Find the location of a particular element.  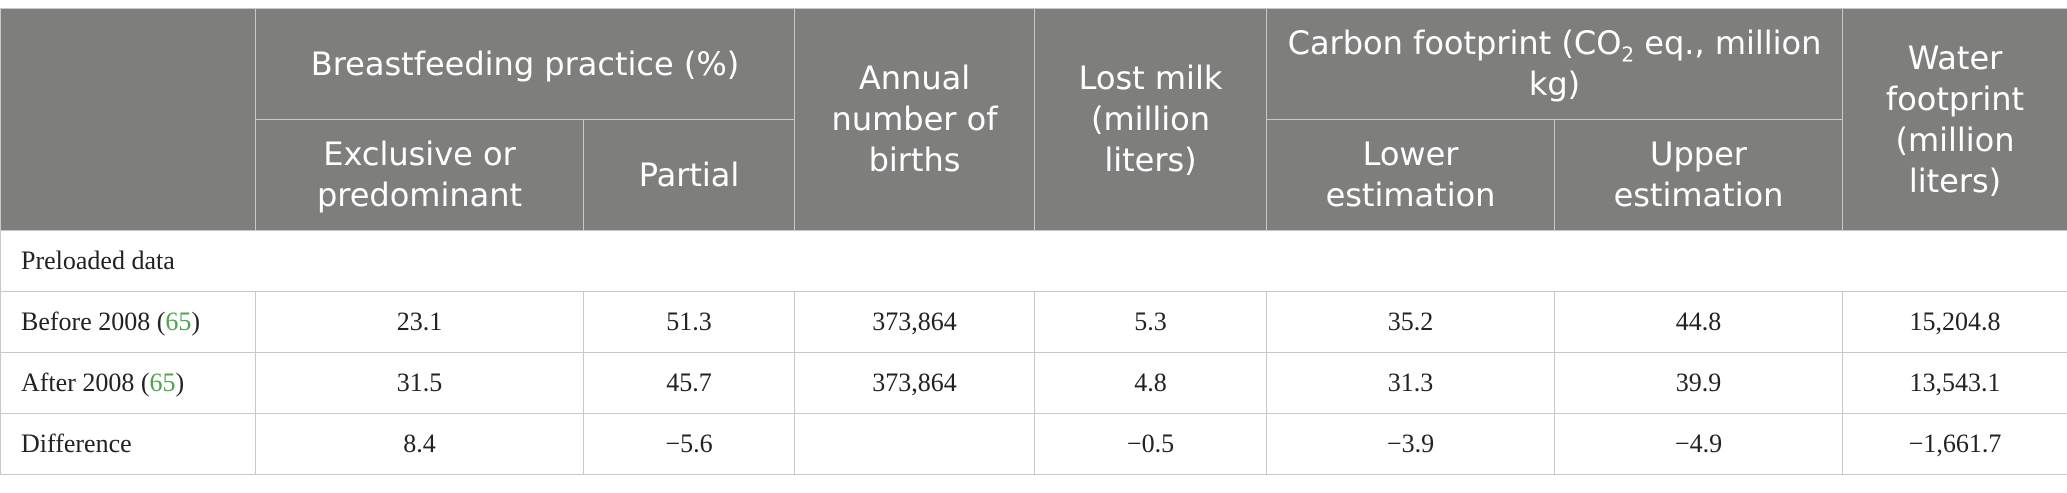

header-lost-milk: Lost milk (million liters) is located at coordinates (1150, 119).